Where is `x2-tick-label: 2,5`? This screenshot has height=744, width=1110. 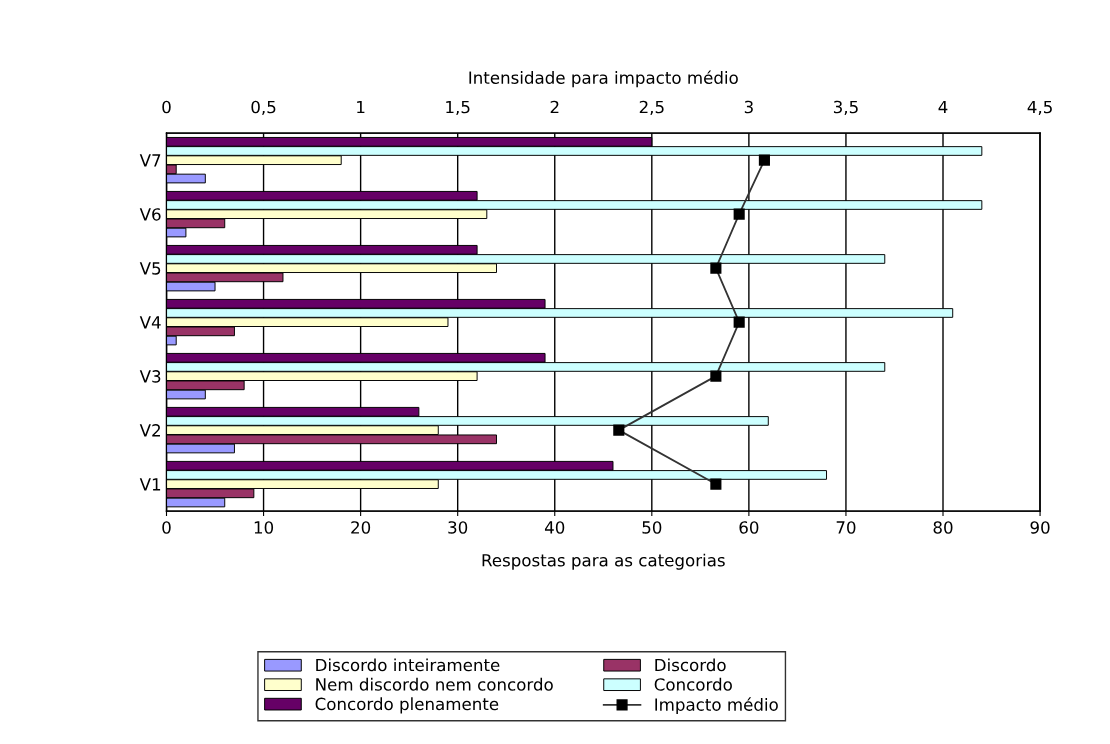
x2-tick-label: 2,5 is located at coordinates (651, 107).